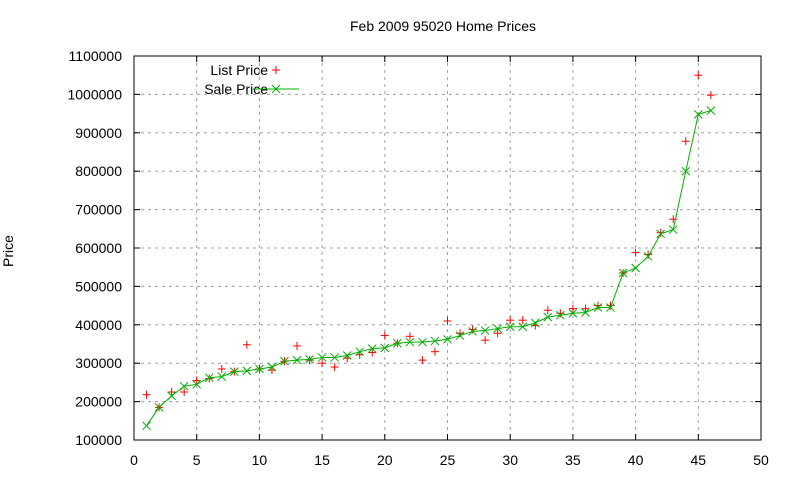  What do you see at coordinates (98, 210) in the screenshot?
I see `y-tick-label: 700000` at bounding box center [98, 210].